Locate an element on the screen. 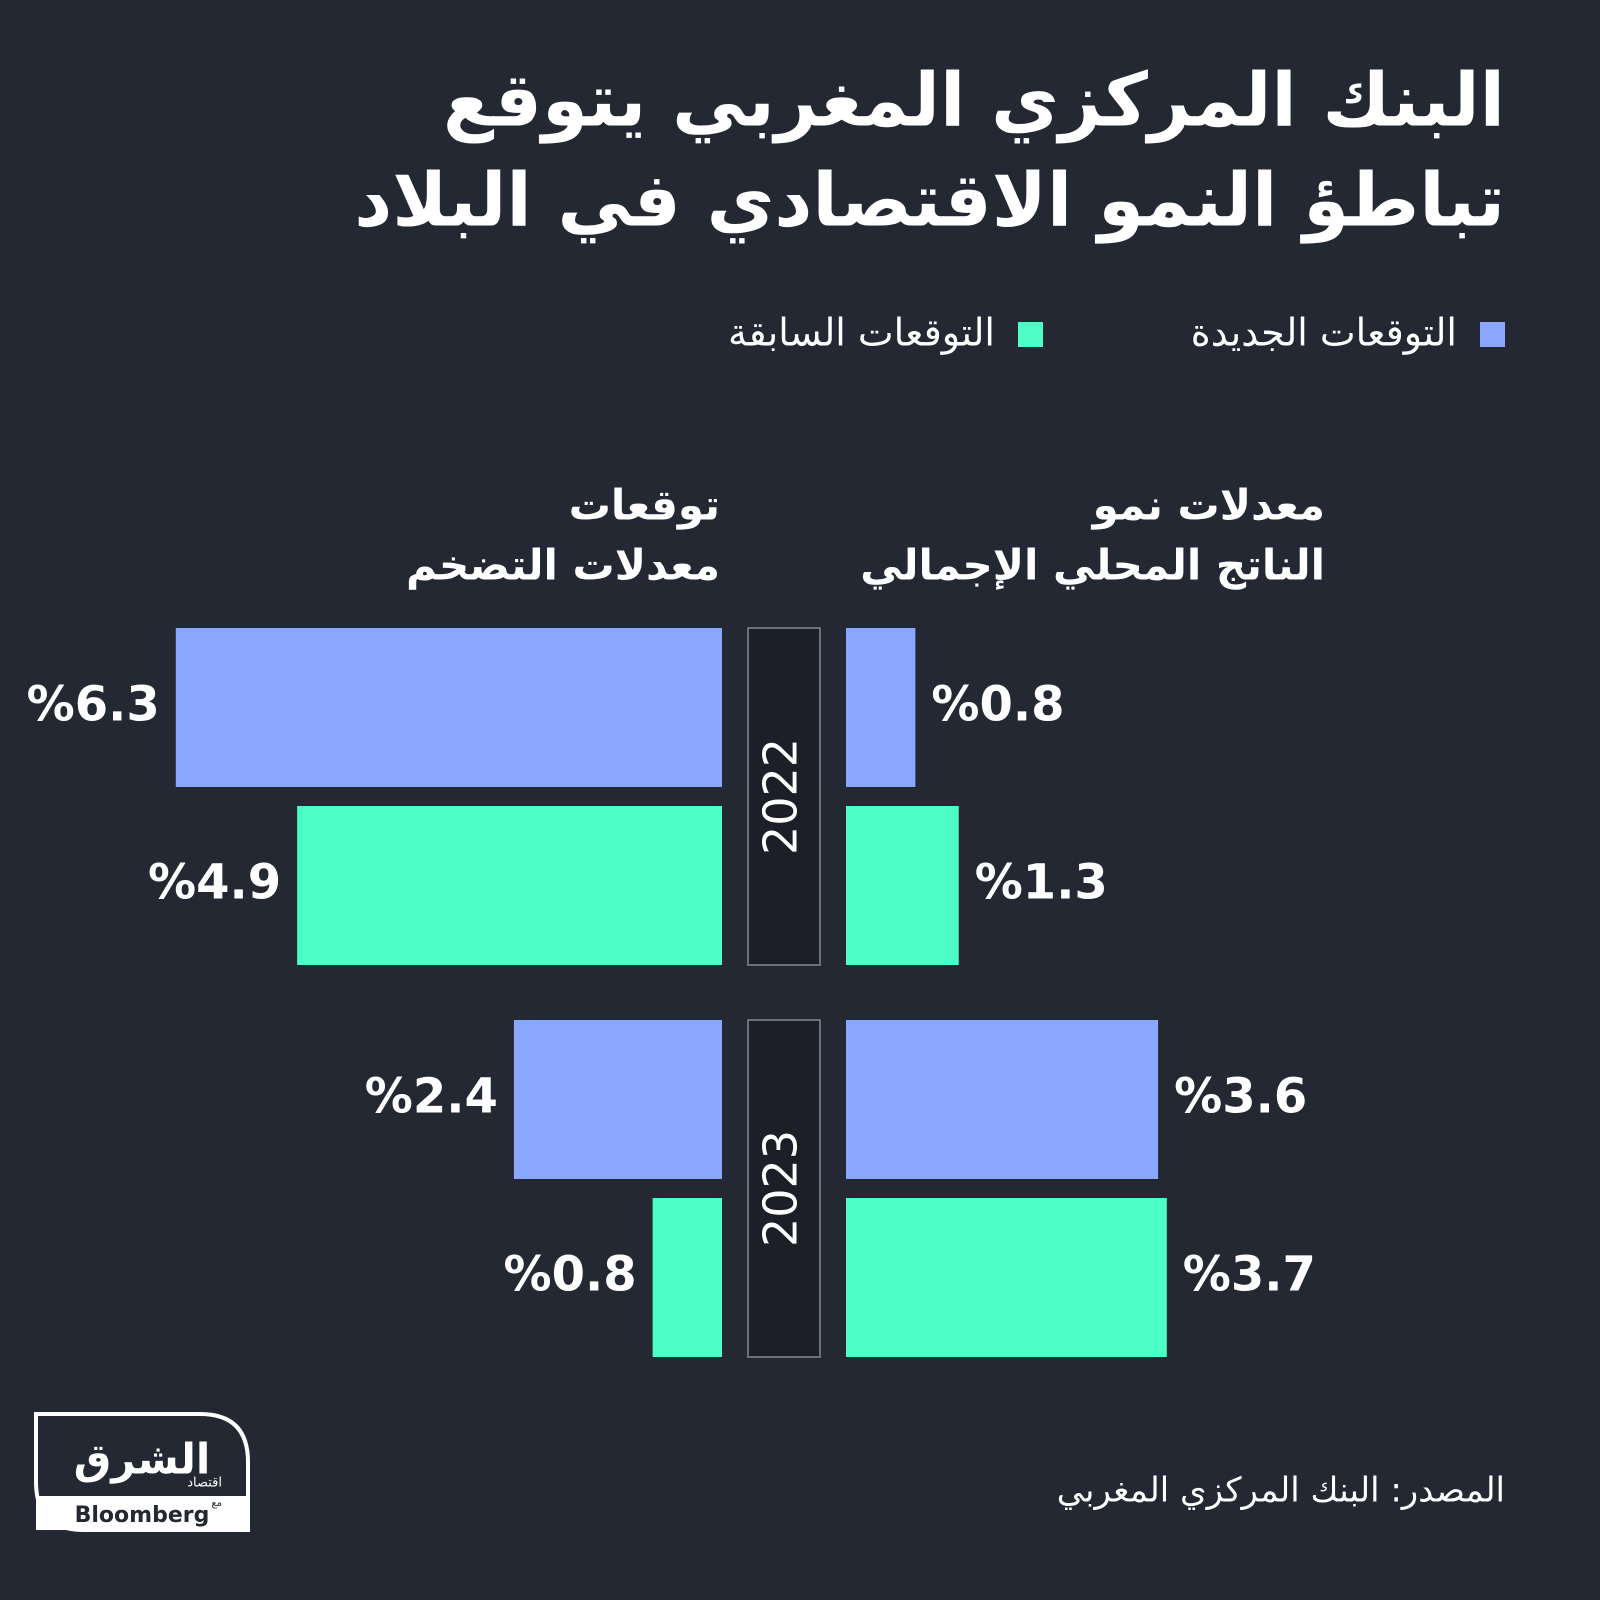 The width and height of the screenshot is (1600, 1600). panel-title: معدلات التضخم is located at coordinates (563, 565).